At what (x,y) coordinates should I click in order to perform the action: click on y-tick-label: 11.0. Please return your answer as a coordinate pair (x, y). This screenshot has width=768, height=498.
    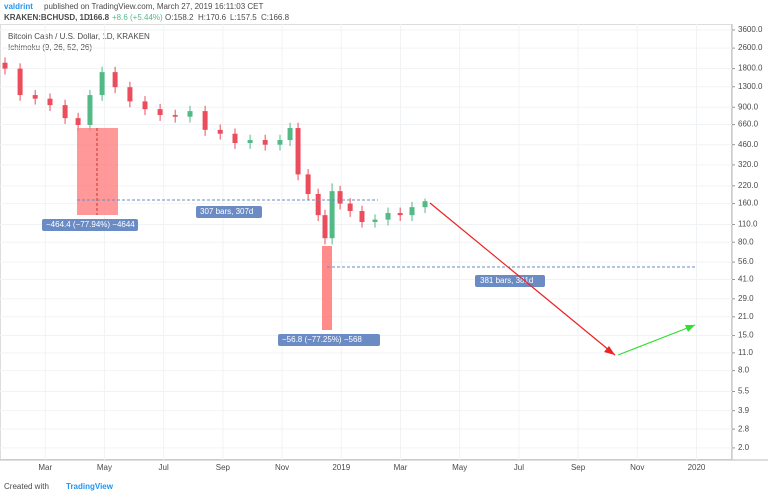
    Looking at the image, I should click on (746, 352).